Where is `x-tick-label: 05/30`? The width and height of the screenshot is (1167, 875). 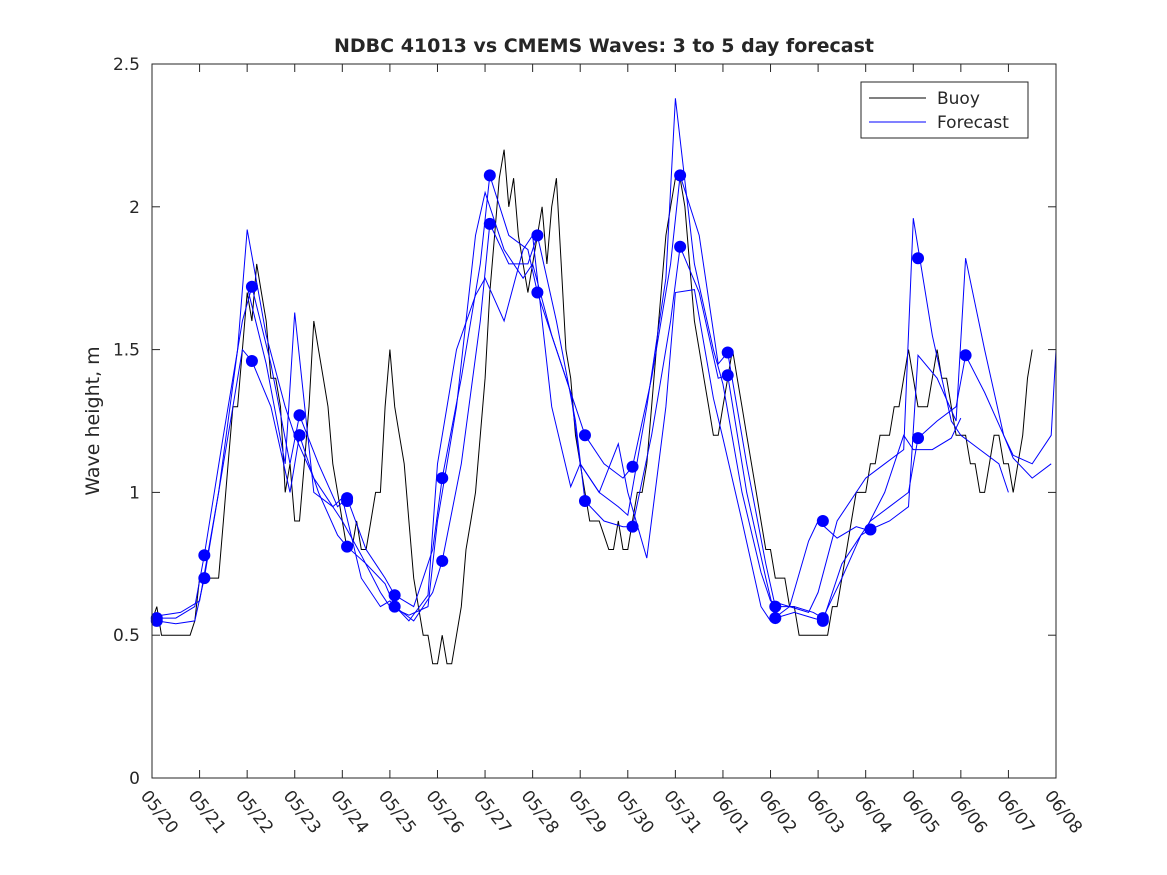 x-tick-label: 05/30 is located at coordinates (635, 812).